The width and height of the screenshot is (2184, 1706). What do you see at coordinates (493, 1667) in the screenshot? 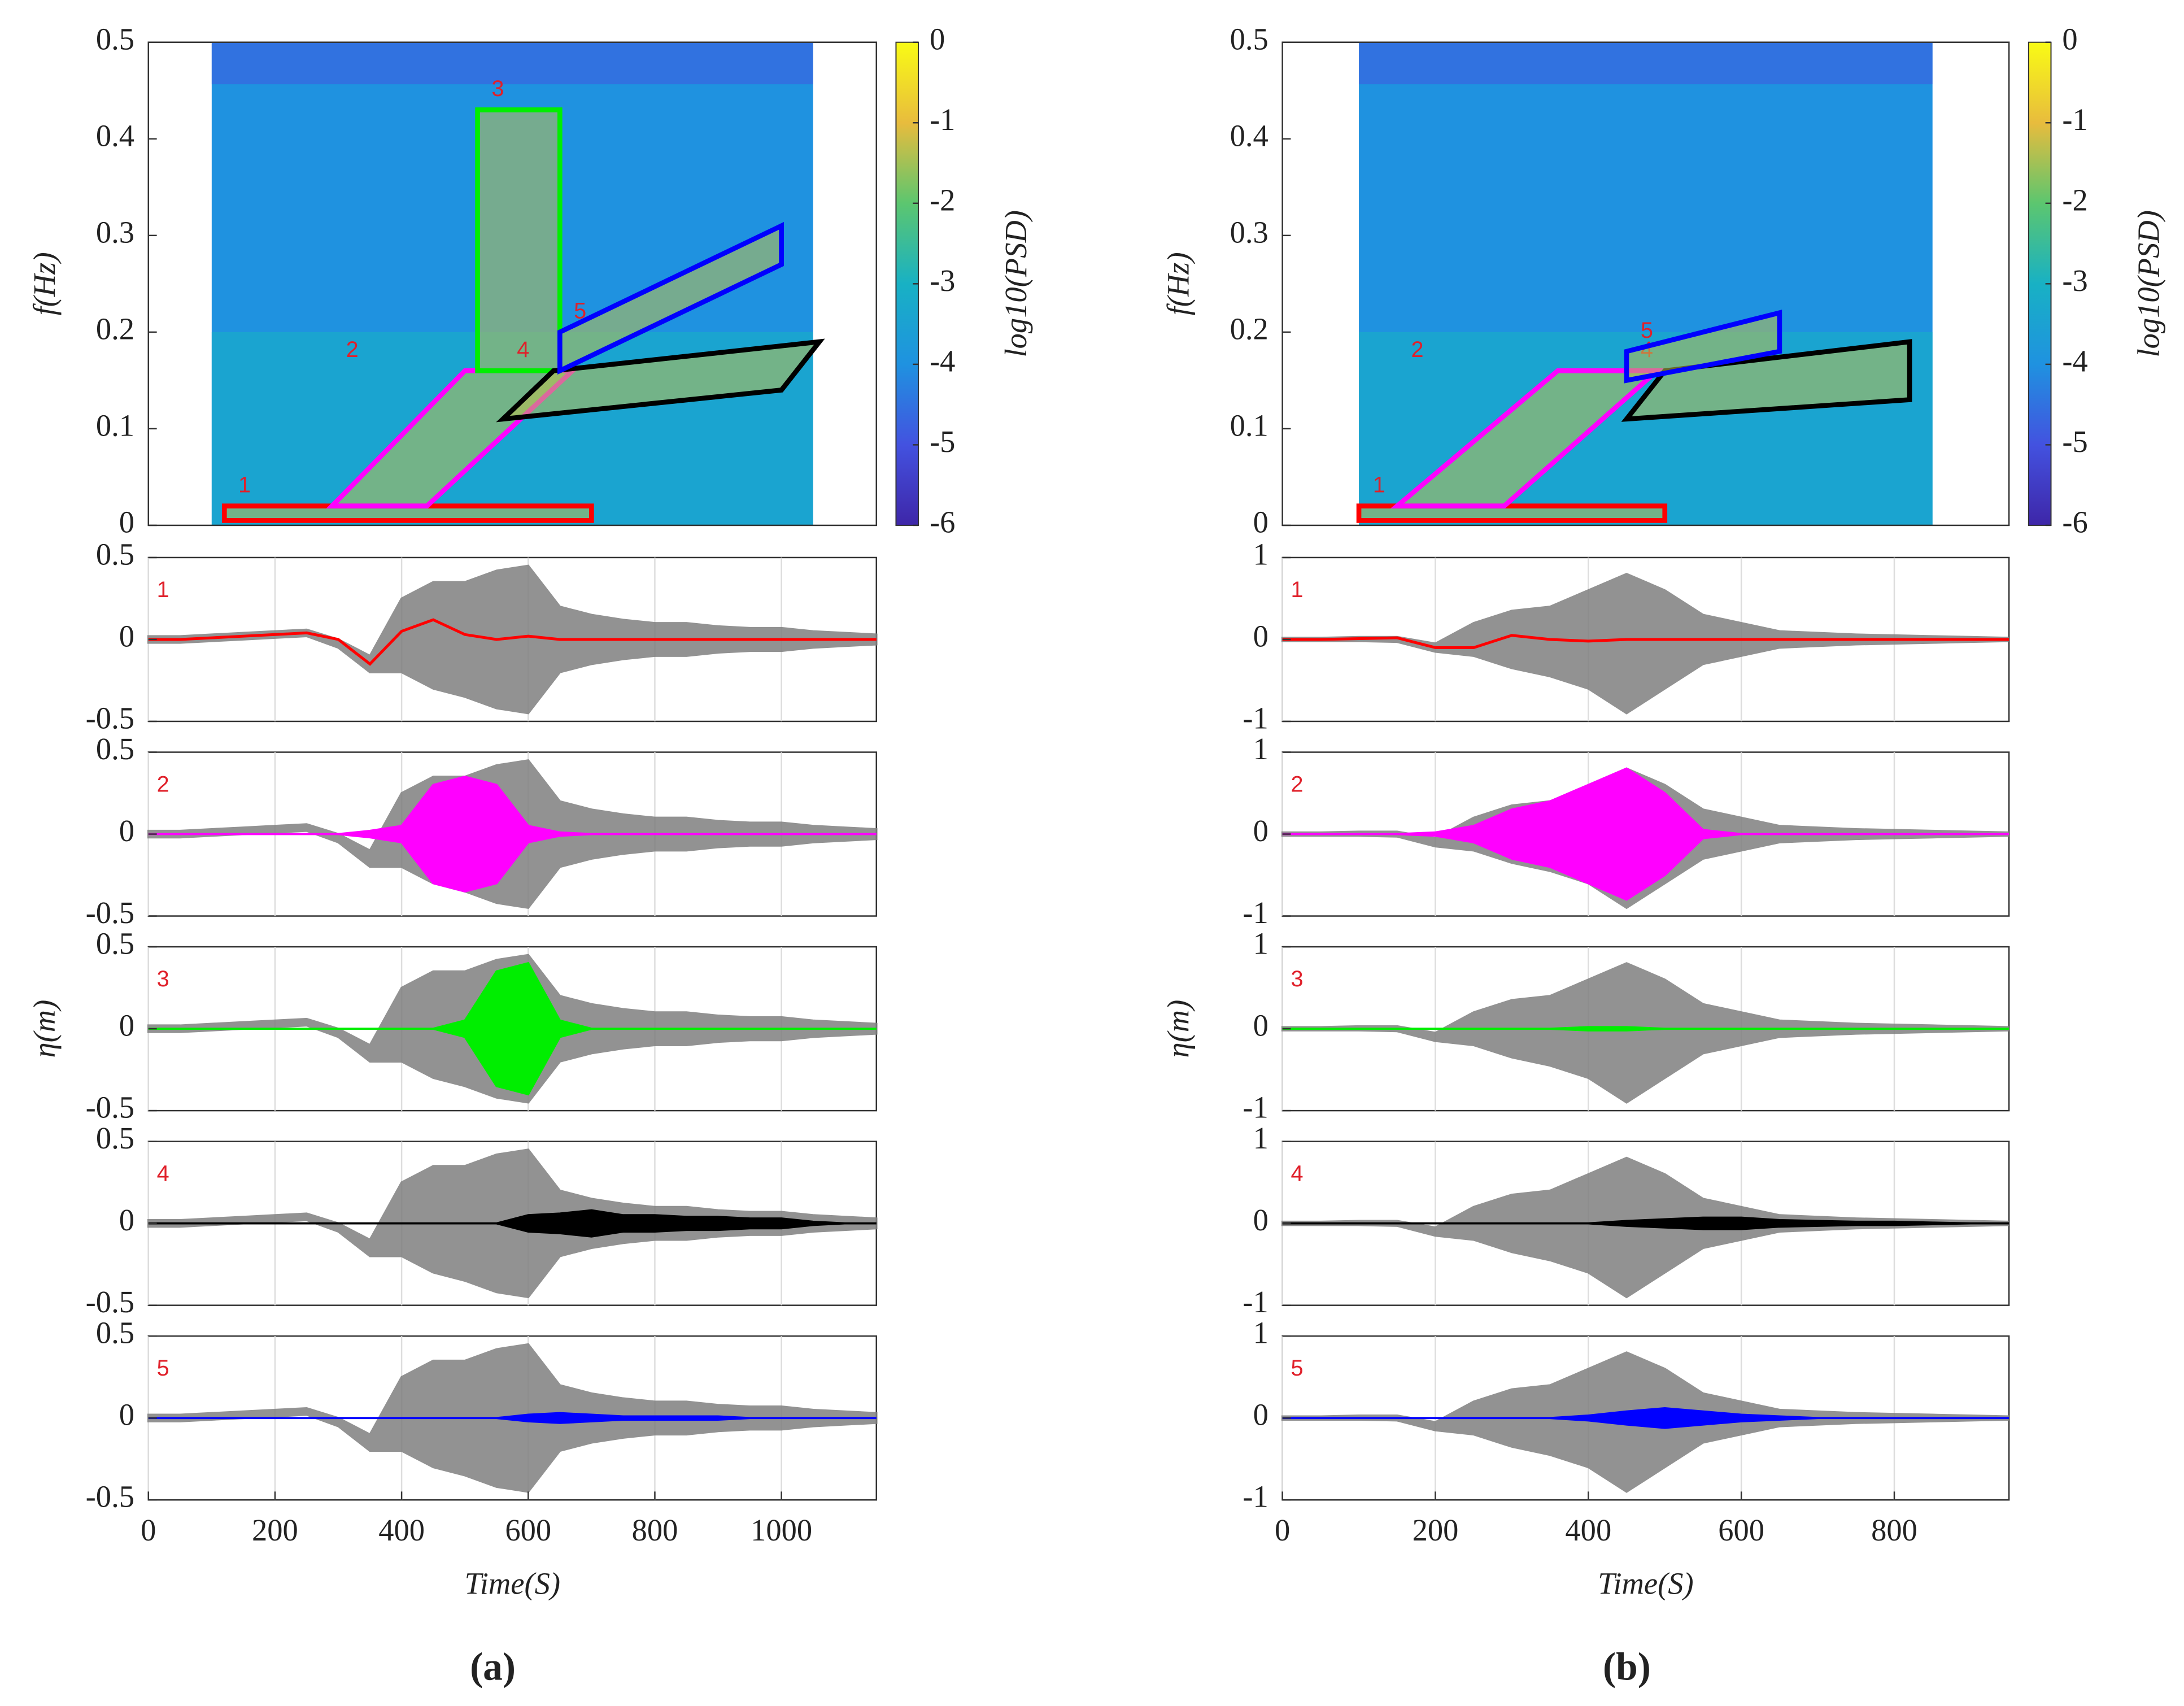
I see `panel-caption: (a)` at bounding box center [493, 1667].